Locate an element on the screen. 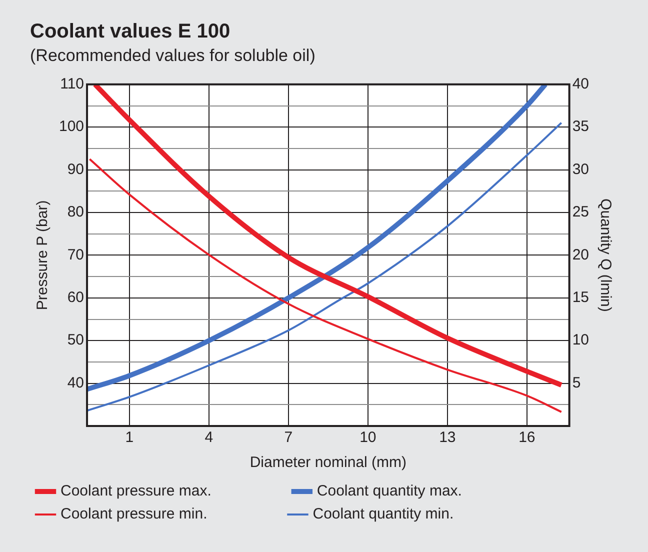 The width and height of the screenshot is (648, 552). chart-title: Coolant values E 100 is located at coordinates (130, 31).